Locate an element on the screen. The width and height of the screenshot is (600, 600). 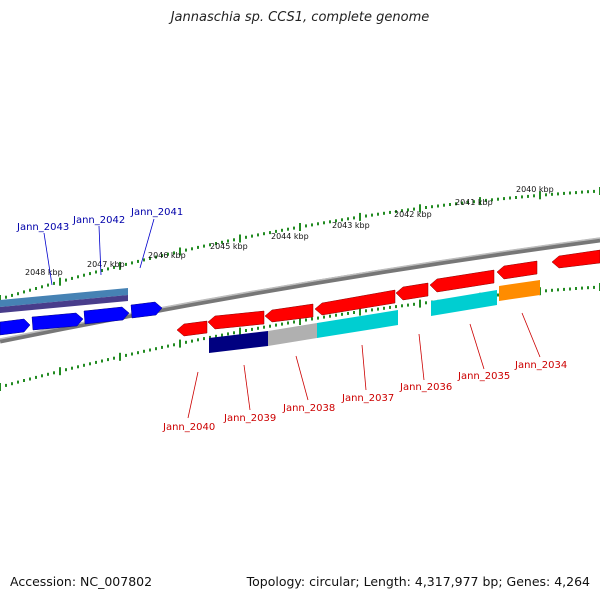
locus-label-jann-2034: Jann_2034 is located at coordinates (540, 365).